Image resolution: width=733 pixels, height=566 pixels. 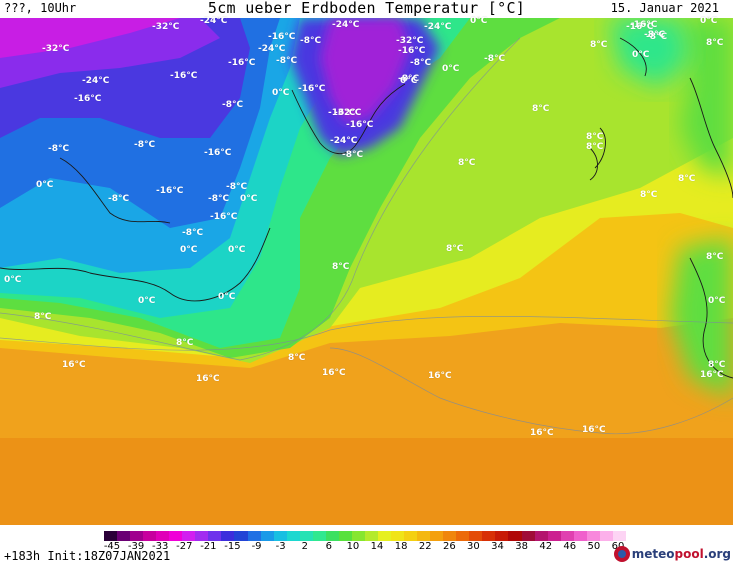 I want to click on color-scale-tick-label: -45, so click(x=112, y=546).